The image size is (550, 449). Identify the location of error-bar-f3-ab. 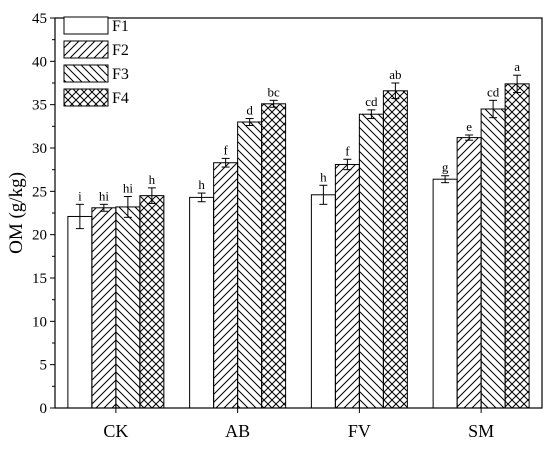
(249, 122).